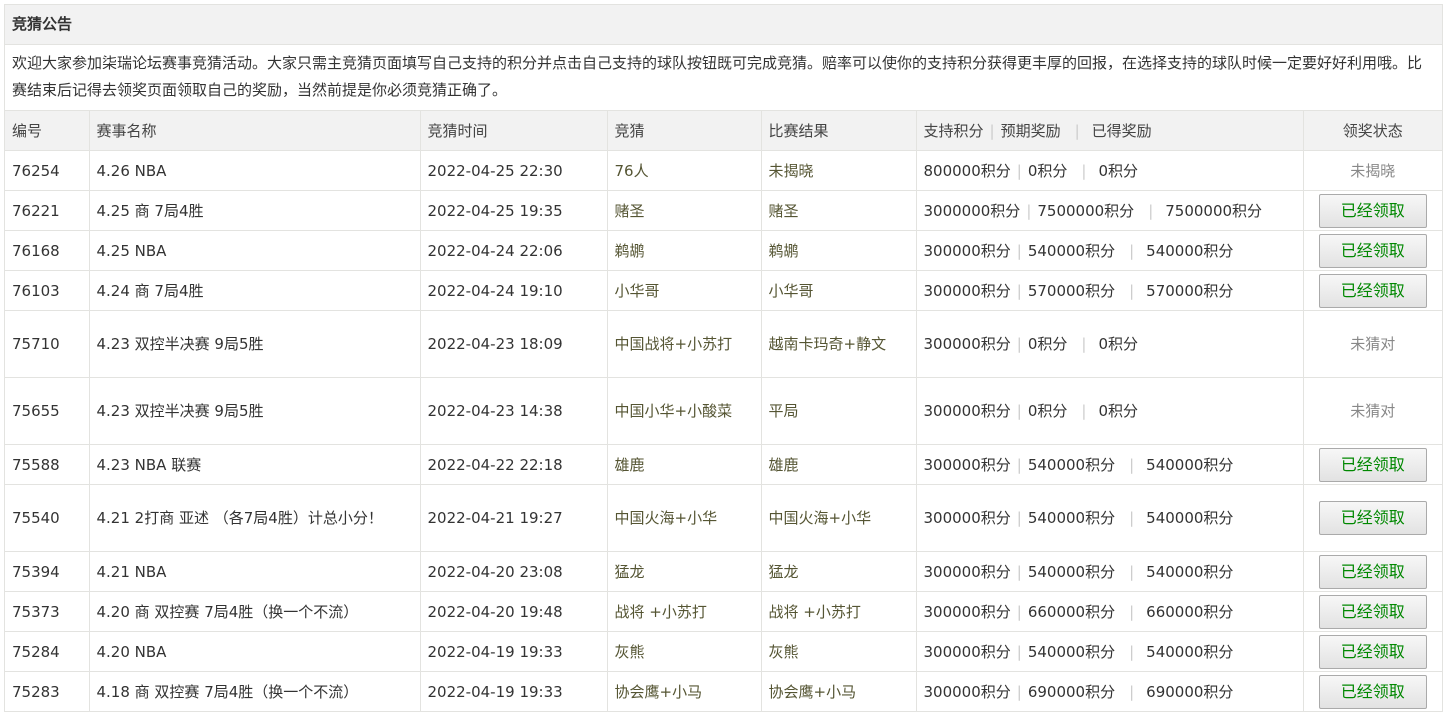 This screenshot has width=1447, height=719. What do you see at coordinates (684, 611) in the screenshot?
I see `row-guess: 战将 +小苏打` at bounding box center [684, 611].